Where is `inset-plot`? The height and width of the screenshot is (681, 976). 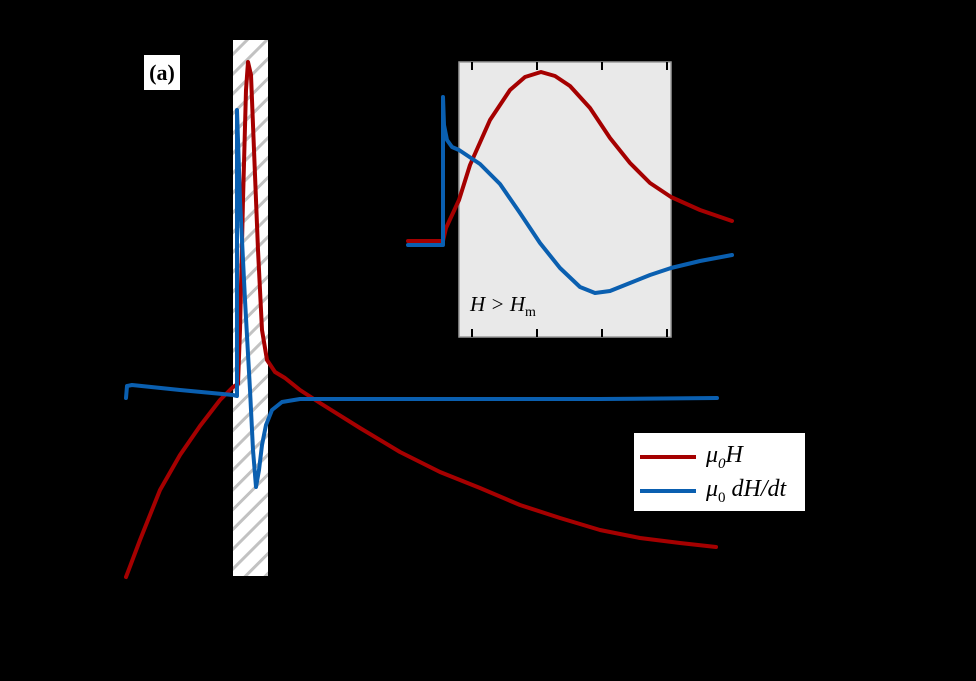
inset-plot is located at coordinates (570, 199).